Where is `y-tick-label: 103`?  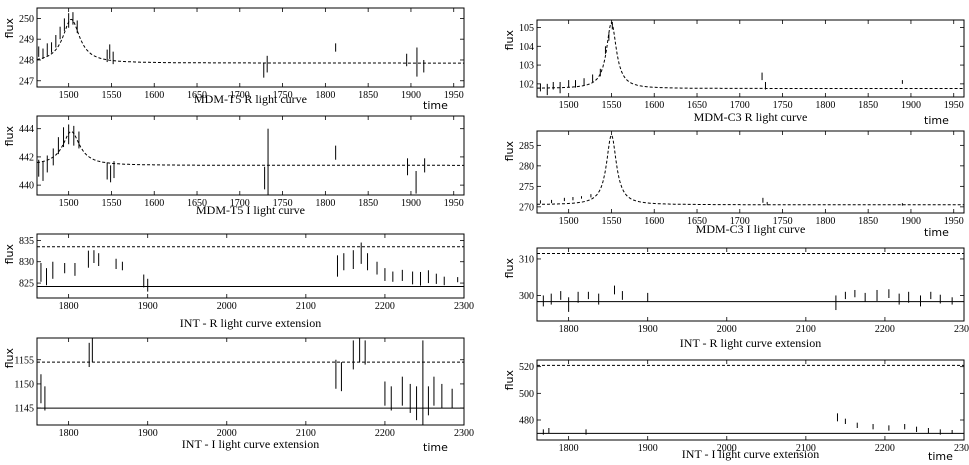 y-tick-label: 103 is located at coordinates (526, 66).